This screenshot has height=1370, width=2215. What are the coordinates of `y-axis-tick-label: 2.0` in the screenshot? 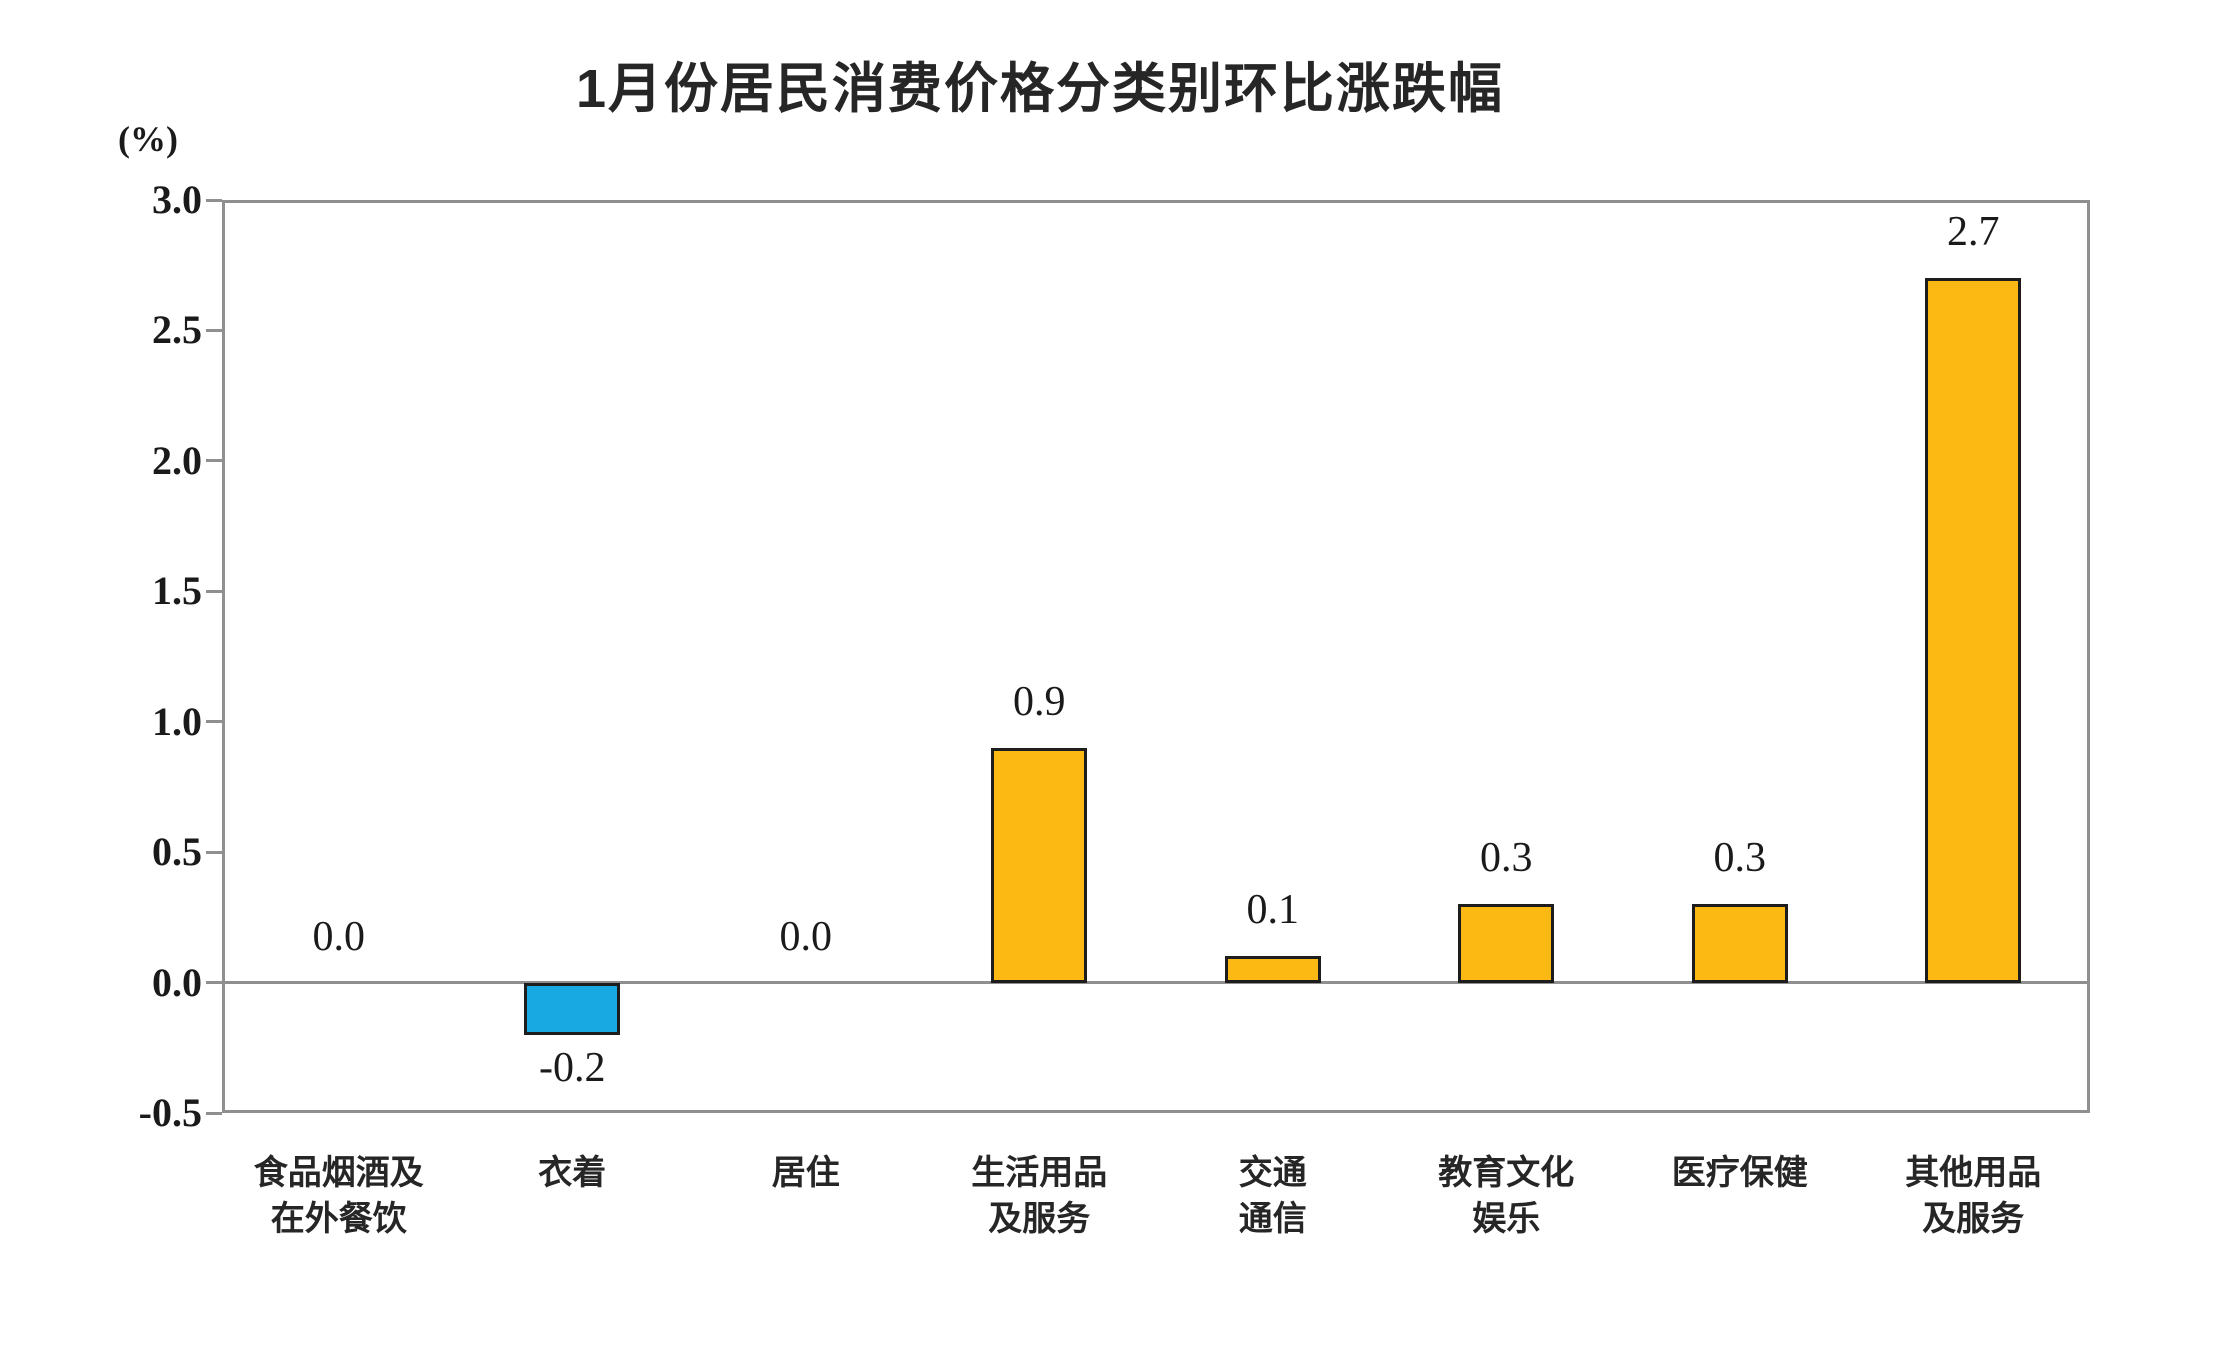 It's located at (177, 460).